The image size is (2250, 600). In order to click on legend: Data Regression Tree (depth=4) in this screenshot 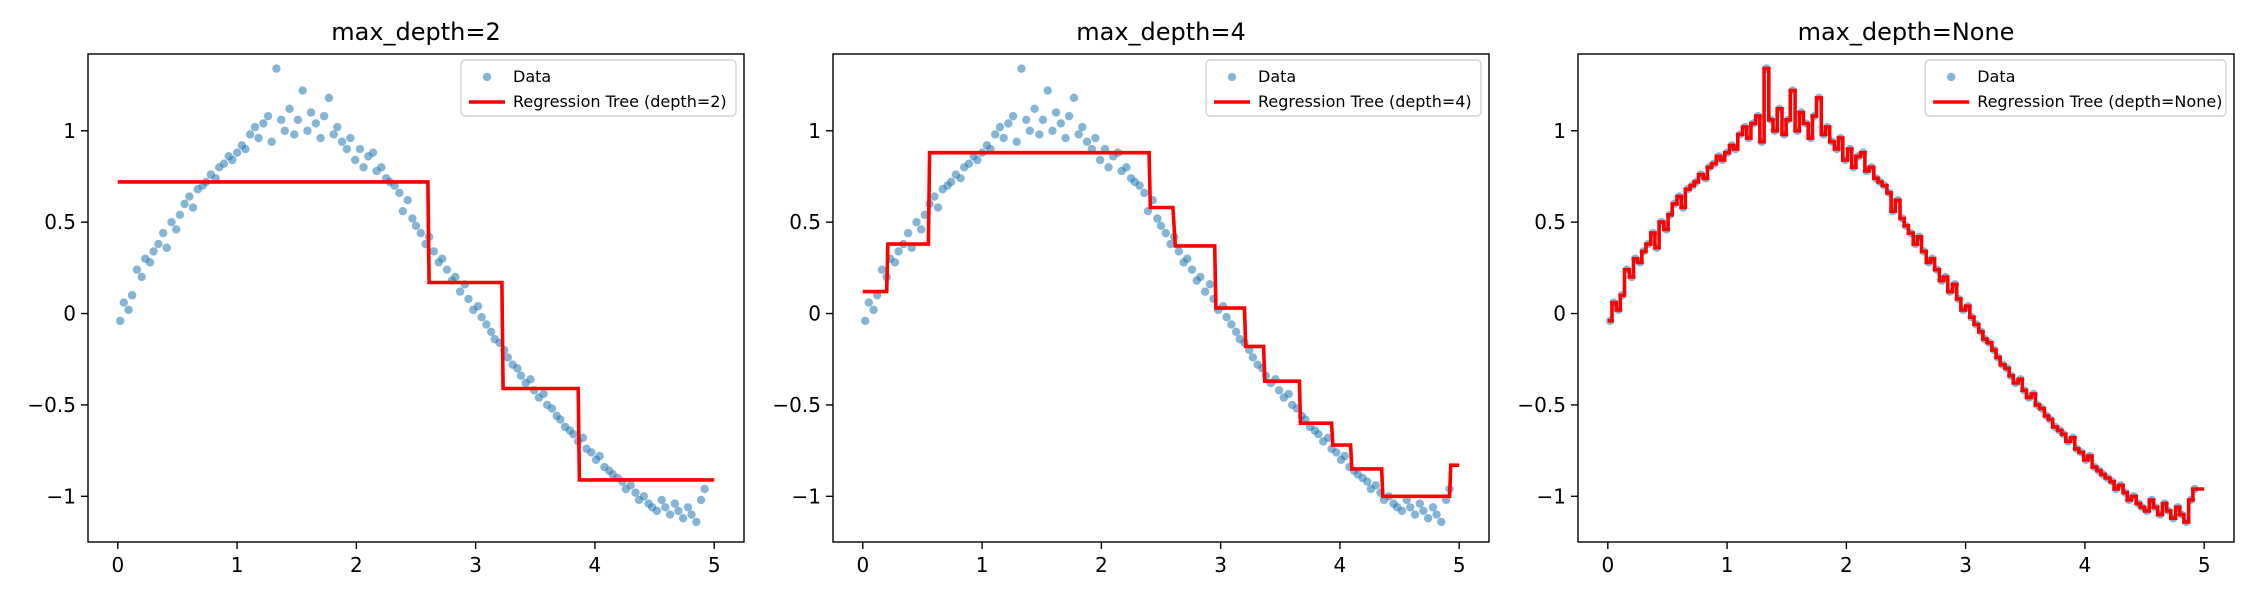, I will do `click(1343, 88)`.